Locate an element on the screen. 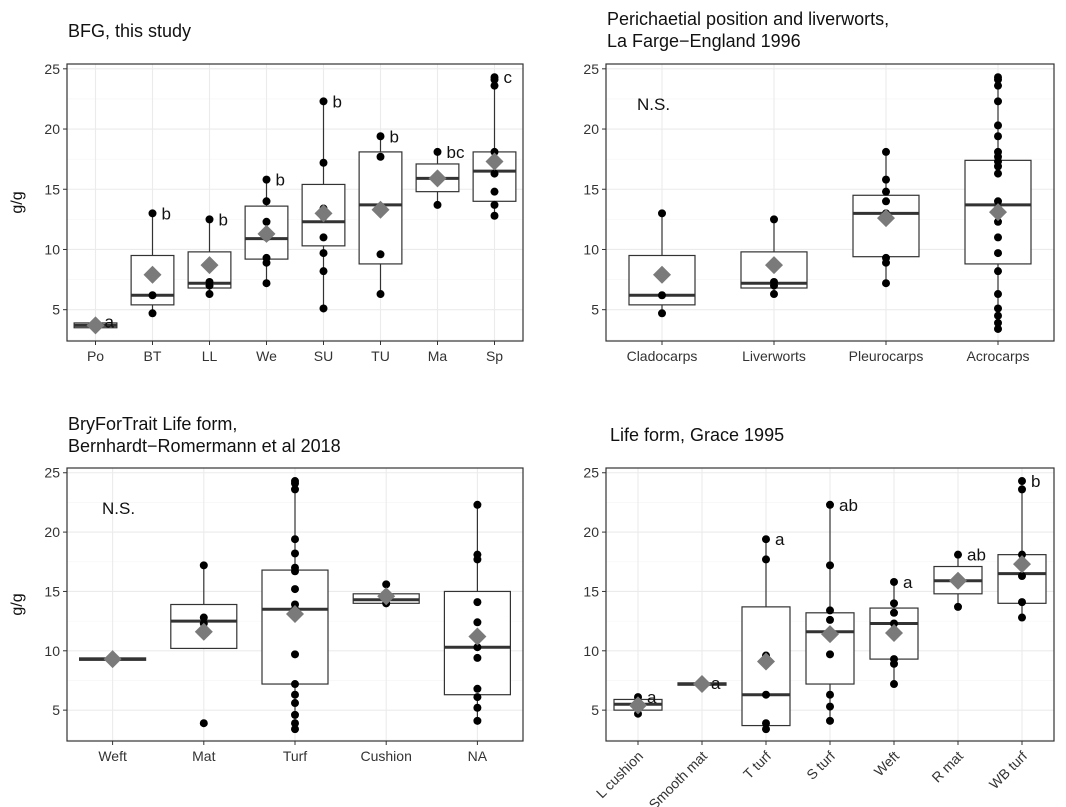 Image resolution: width=1066 pixels, height=807 pixels. x-tick-label-su: SU is located at coordinates (323, 356).